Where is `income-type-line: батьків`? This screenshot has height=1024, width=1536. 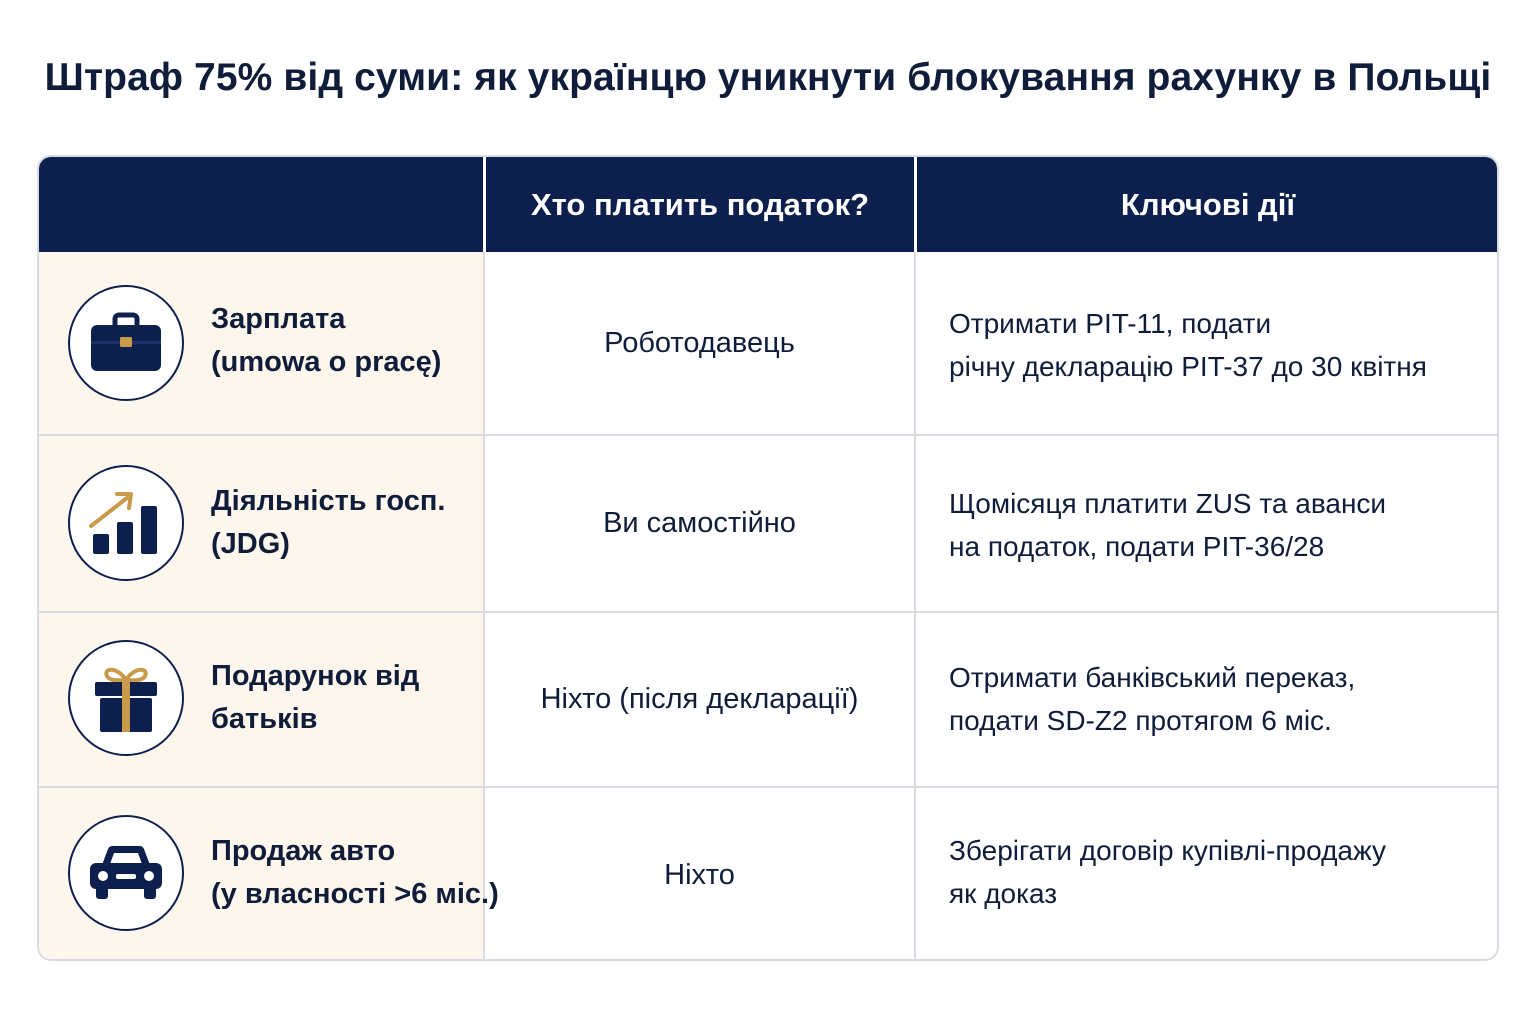 income-type-line: батьків is located at coordinates (264, 719).